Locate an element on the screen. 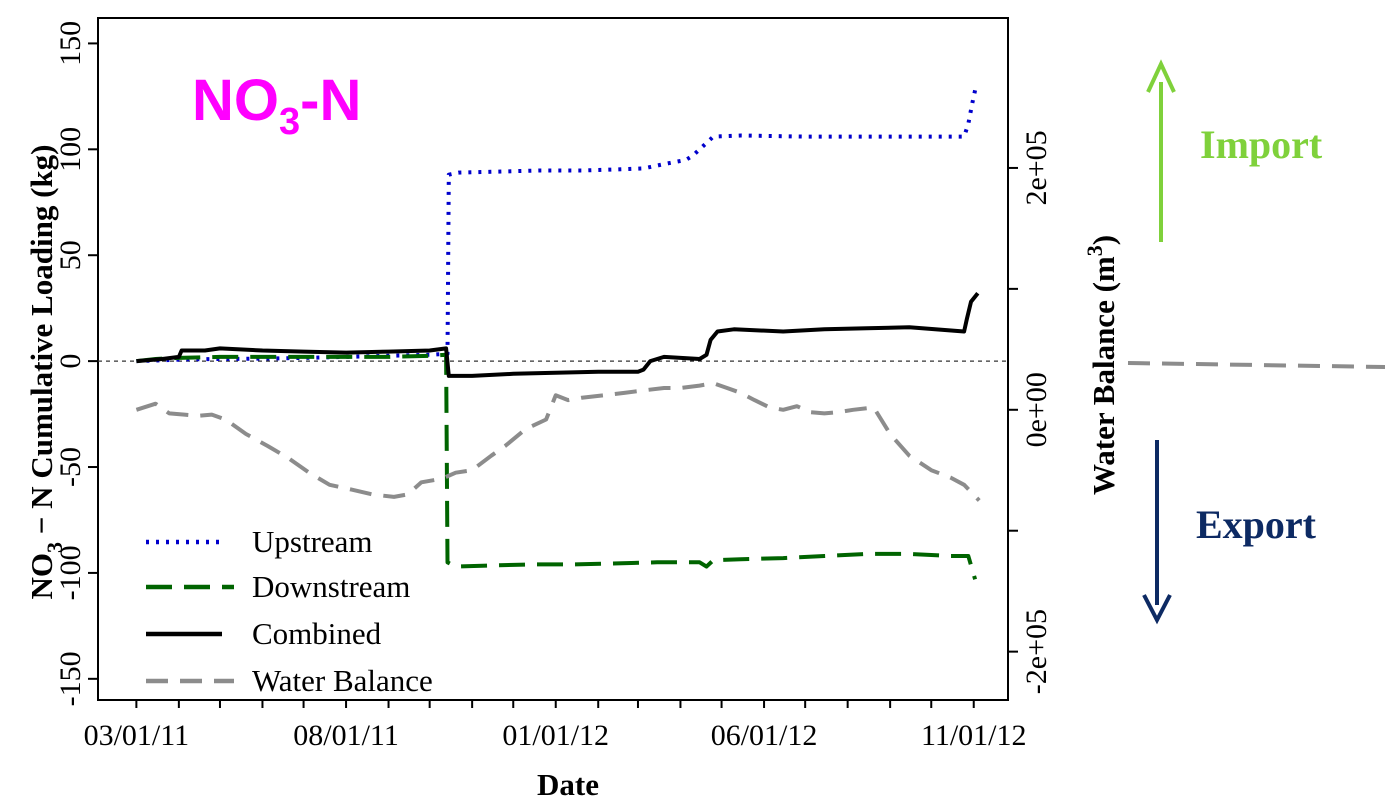 This screenshot has height=810, width=1385. y-left-tick-label: -150 is located at coordinates (70, 678).